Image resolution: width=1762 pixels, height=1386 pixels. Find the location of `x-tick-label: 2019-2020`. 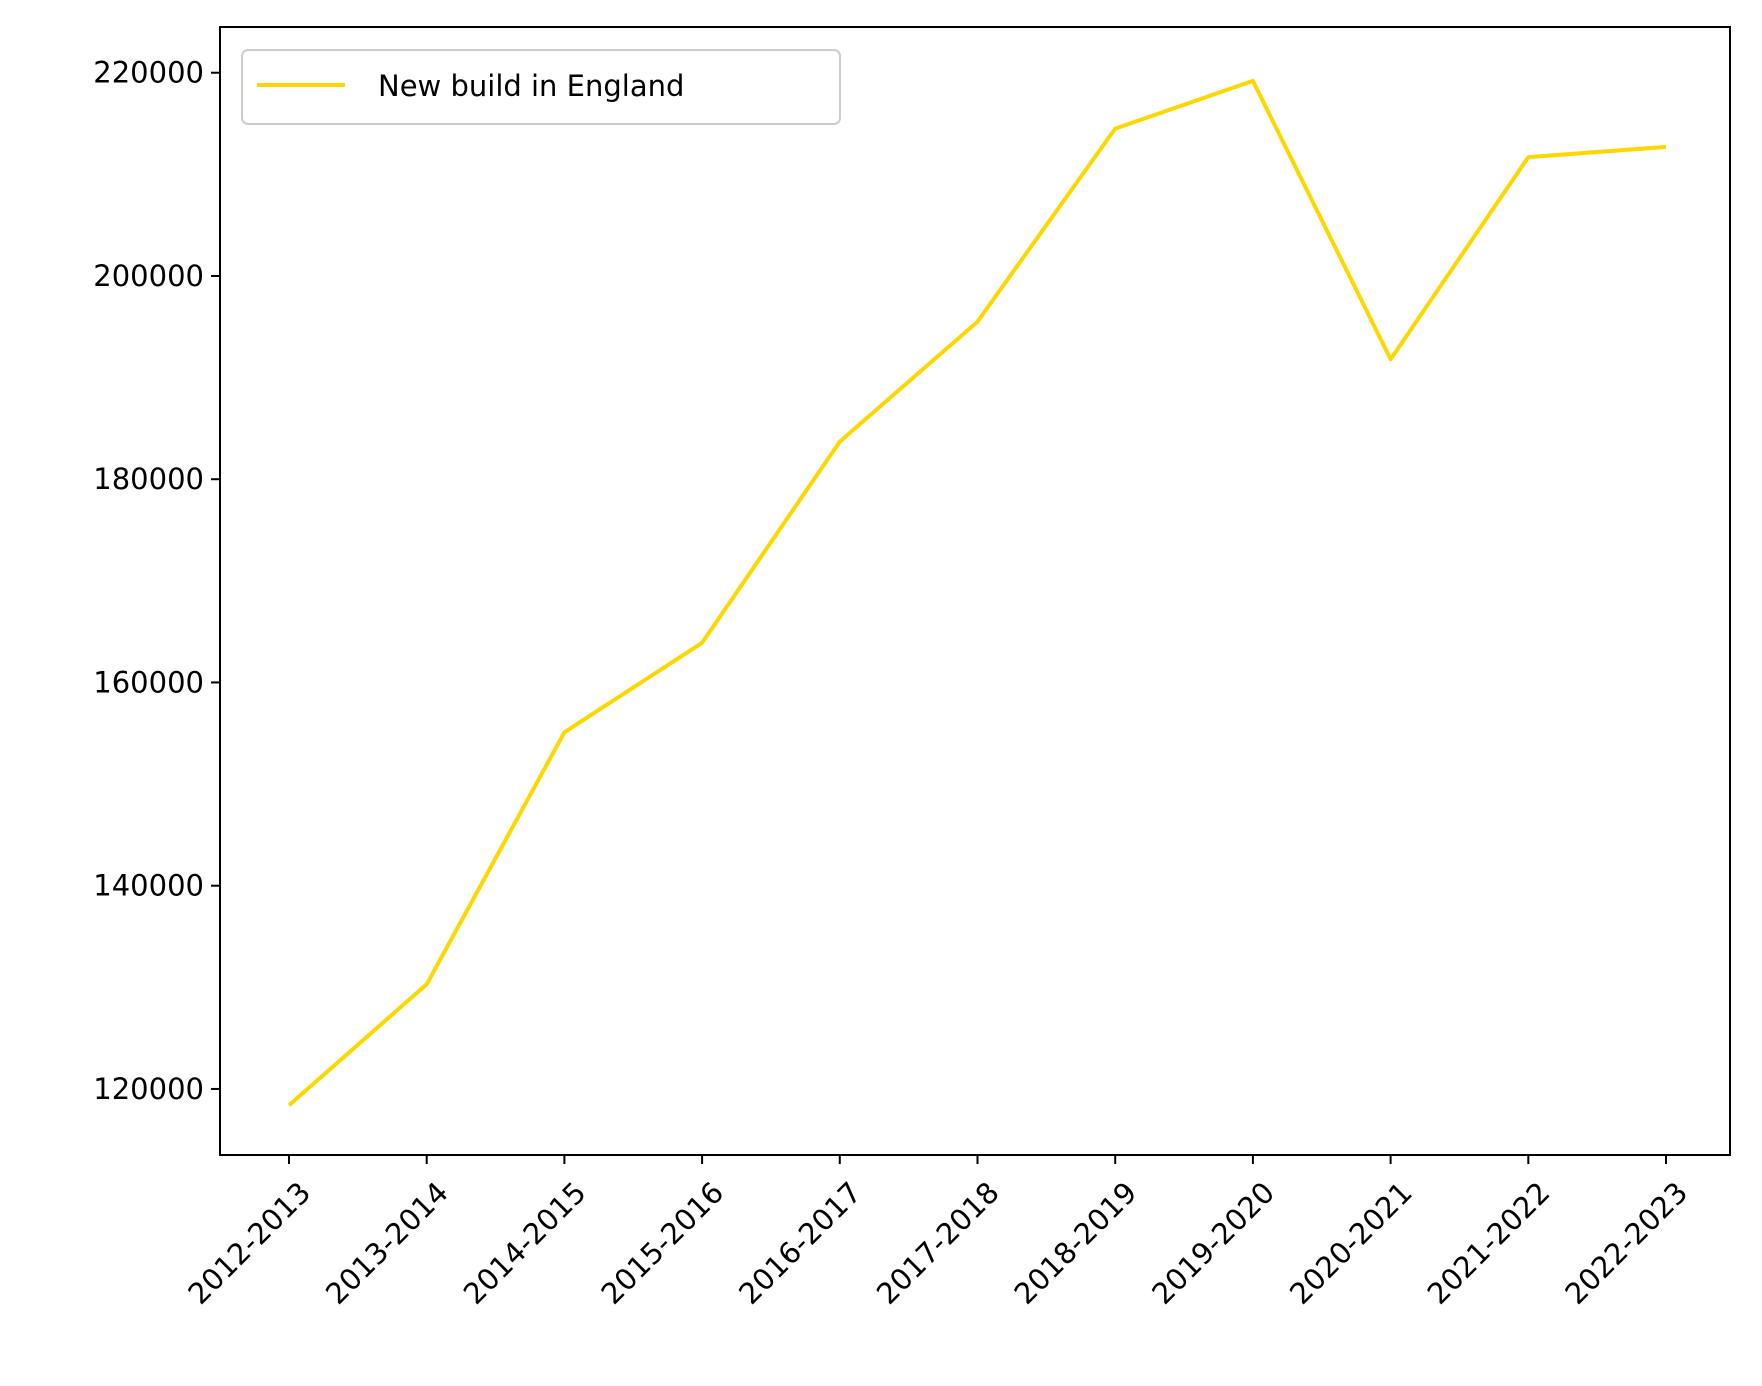

x-tick-label: 2019-2020 is located at coordinates (1213, 1243).